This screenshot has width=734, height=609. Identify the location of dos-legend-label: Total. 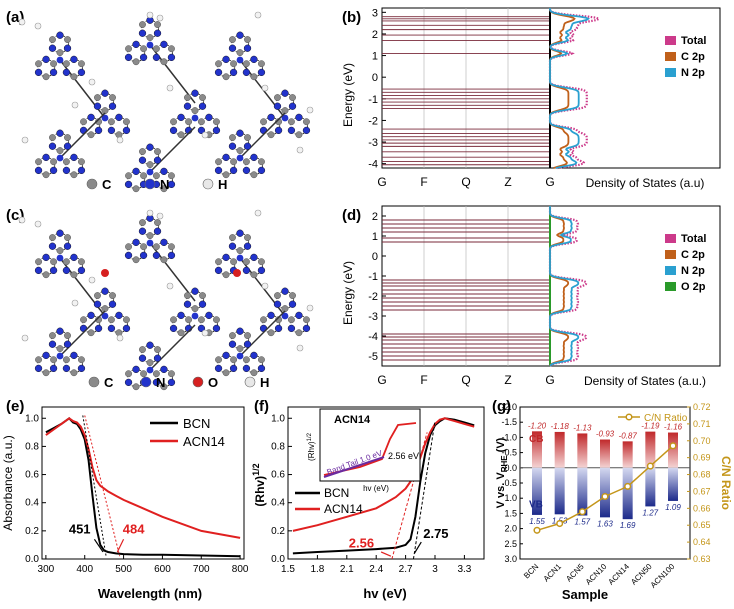
(693, 41).